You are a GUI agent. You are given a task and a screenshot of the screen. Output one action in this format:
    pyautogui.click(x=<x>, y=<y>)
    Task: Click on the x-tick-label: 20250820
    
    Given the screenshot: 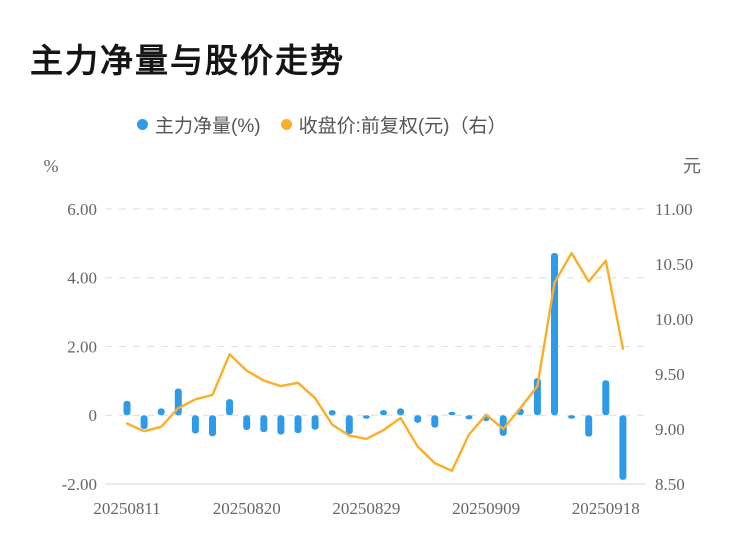 What is the action you would take?
    pyautogui.click(x=247, y=508)
    